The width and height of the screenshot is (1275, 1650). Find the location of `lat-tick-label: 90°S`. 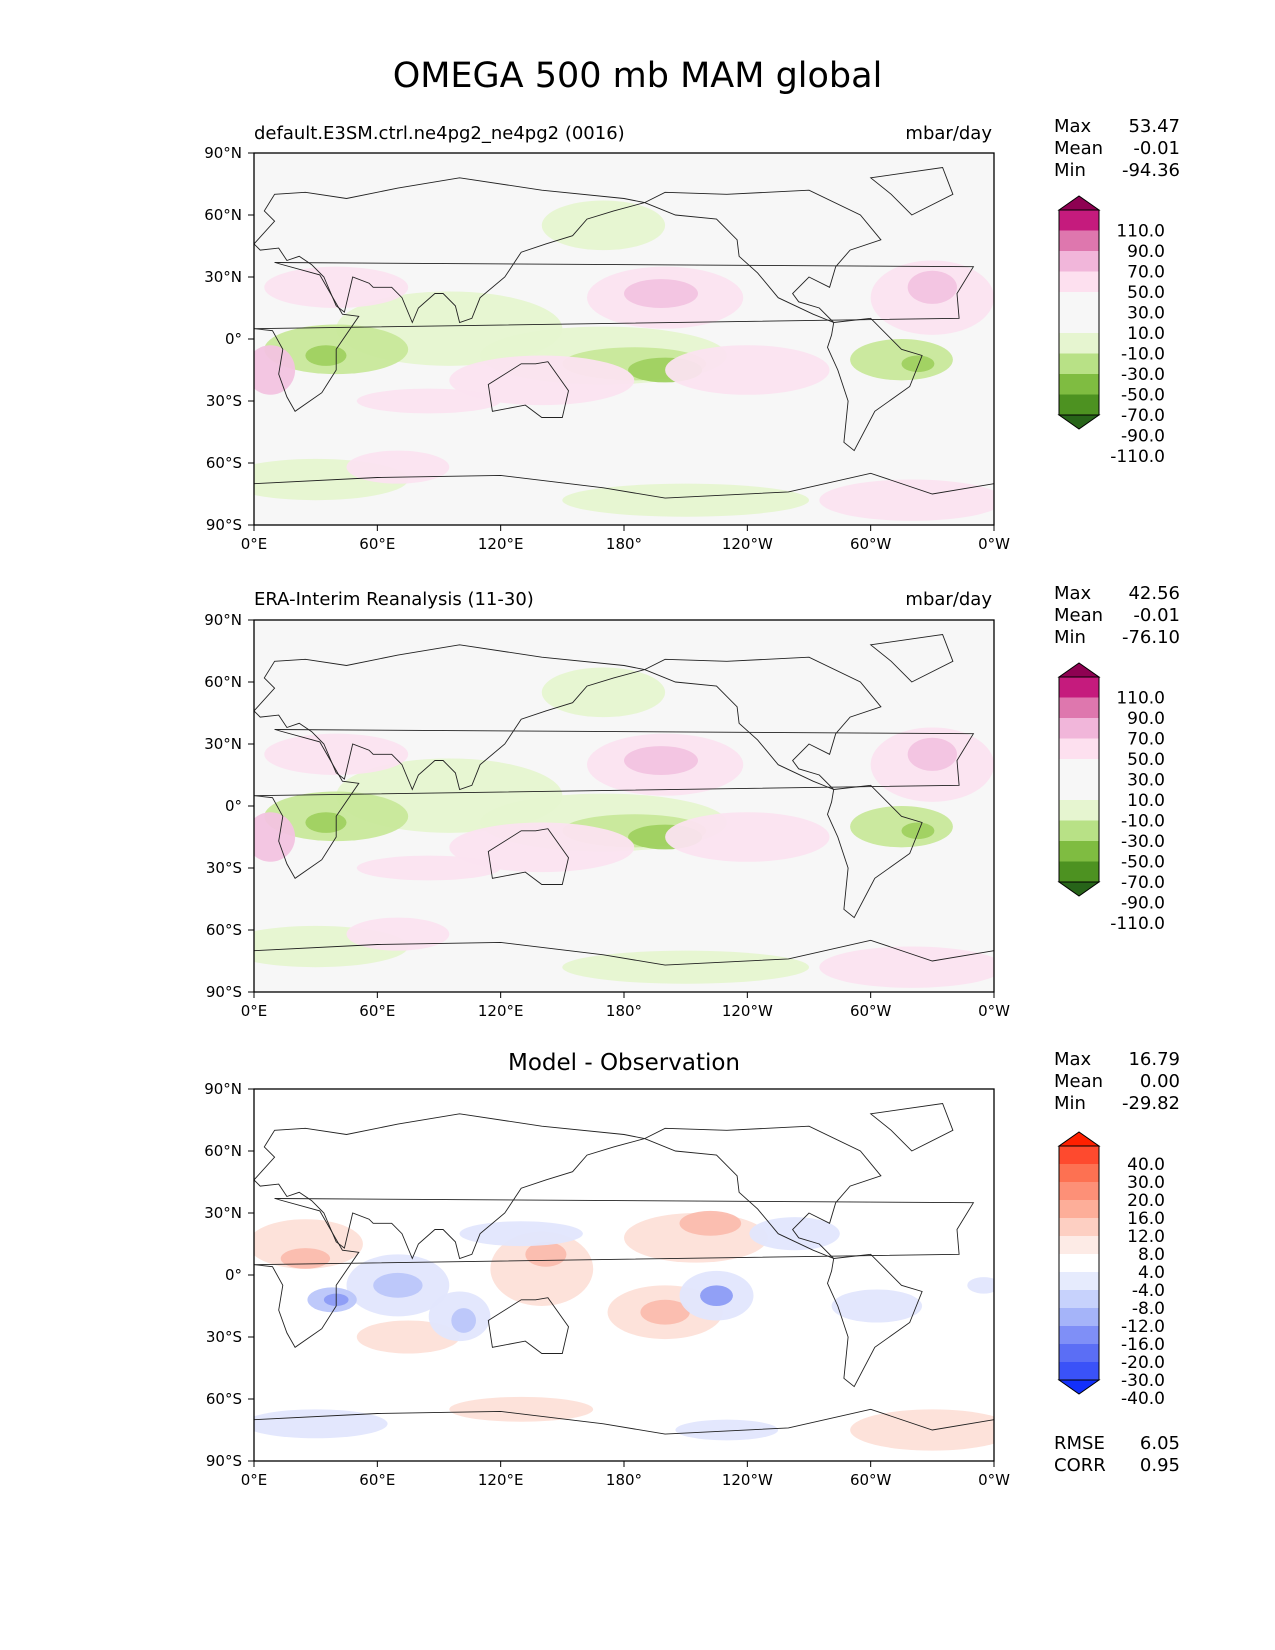

lat-tick-label: 90°S is located at coordinates (224, 525).